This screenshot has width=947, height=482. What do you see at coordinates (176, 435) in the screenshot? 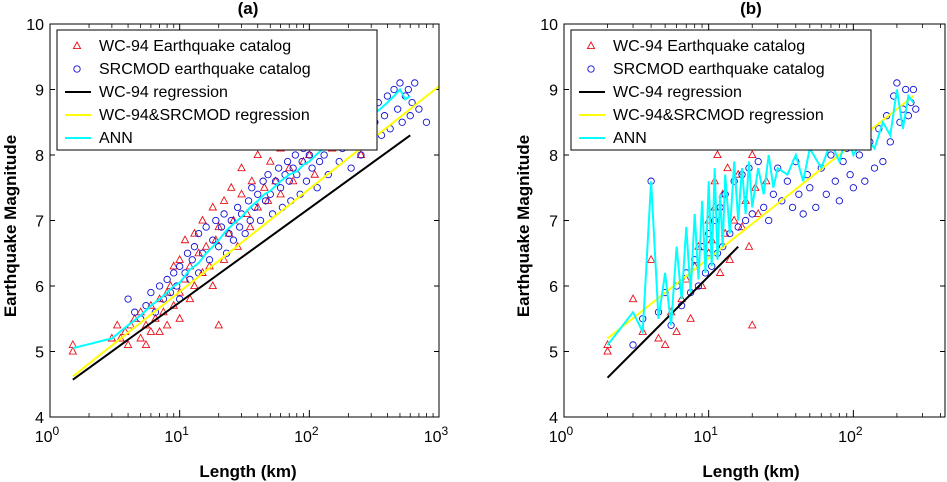
I see `panel-a-xtick-label: 10¹` at bounding box center [176, 435].